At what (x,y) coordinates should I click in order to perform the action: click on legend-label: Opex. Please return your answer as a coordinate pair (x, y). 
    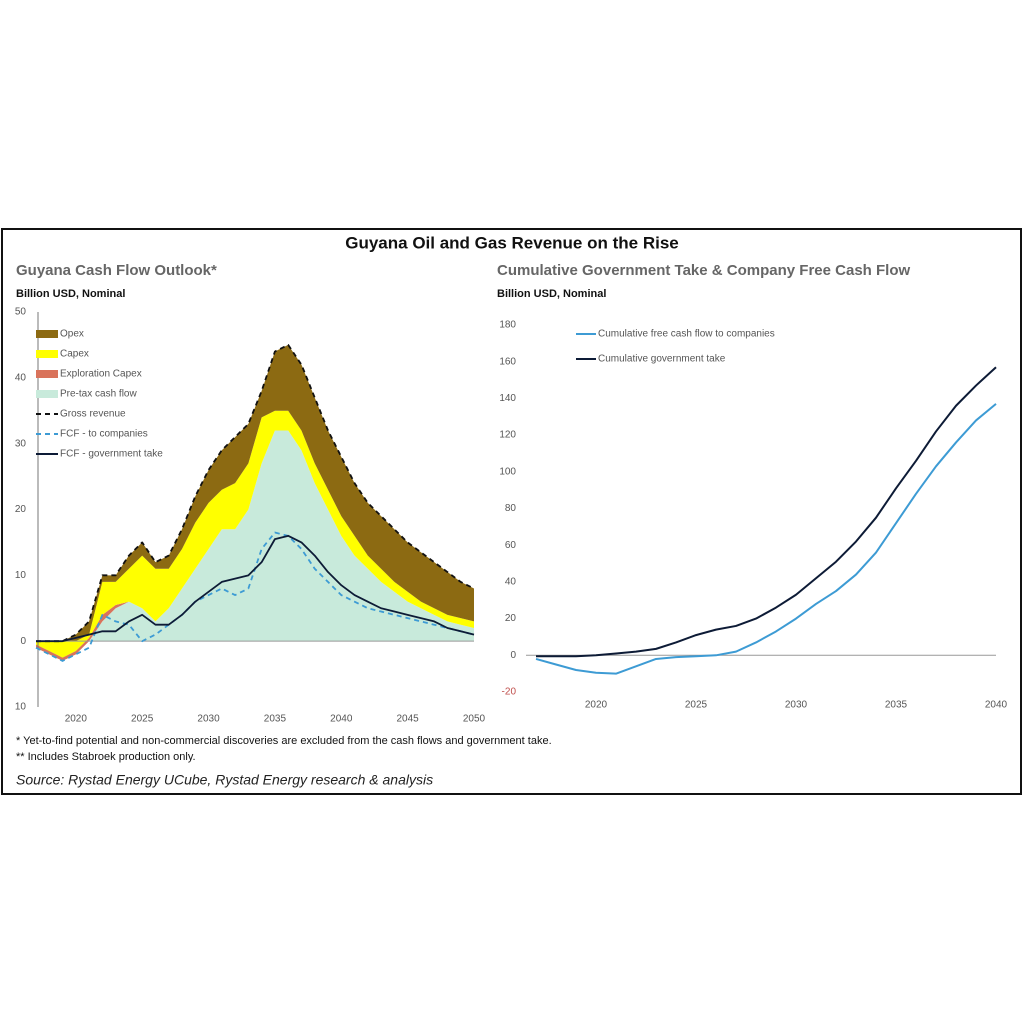
    Looking at the image, I should click on (72, 334).